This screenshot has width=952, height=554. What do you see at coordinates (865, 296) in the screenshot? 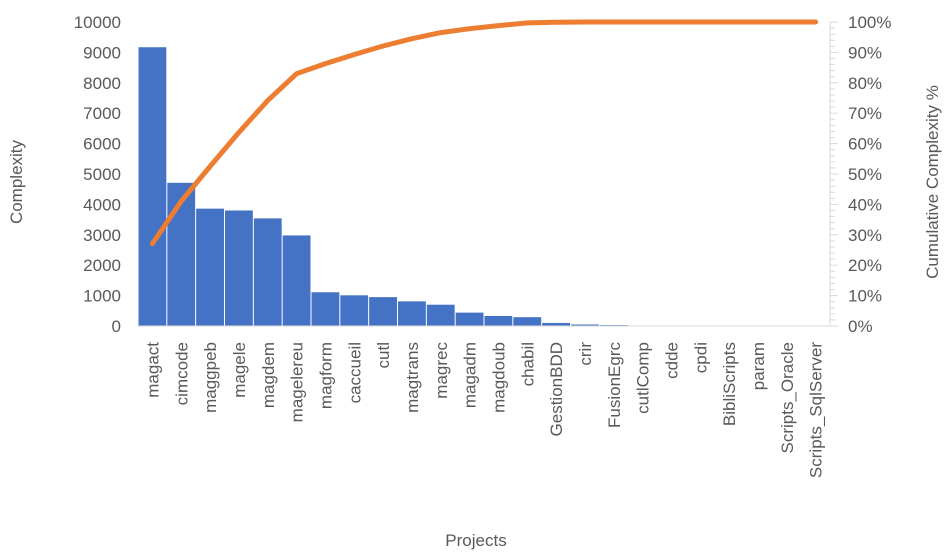
I see `y2-tick-label: 10%` at bounding box center [865, 296].